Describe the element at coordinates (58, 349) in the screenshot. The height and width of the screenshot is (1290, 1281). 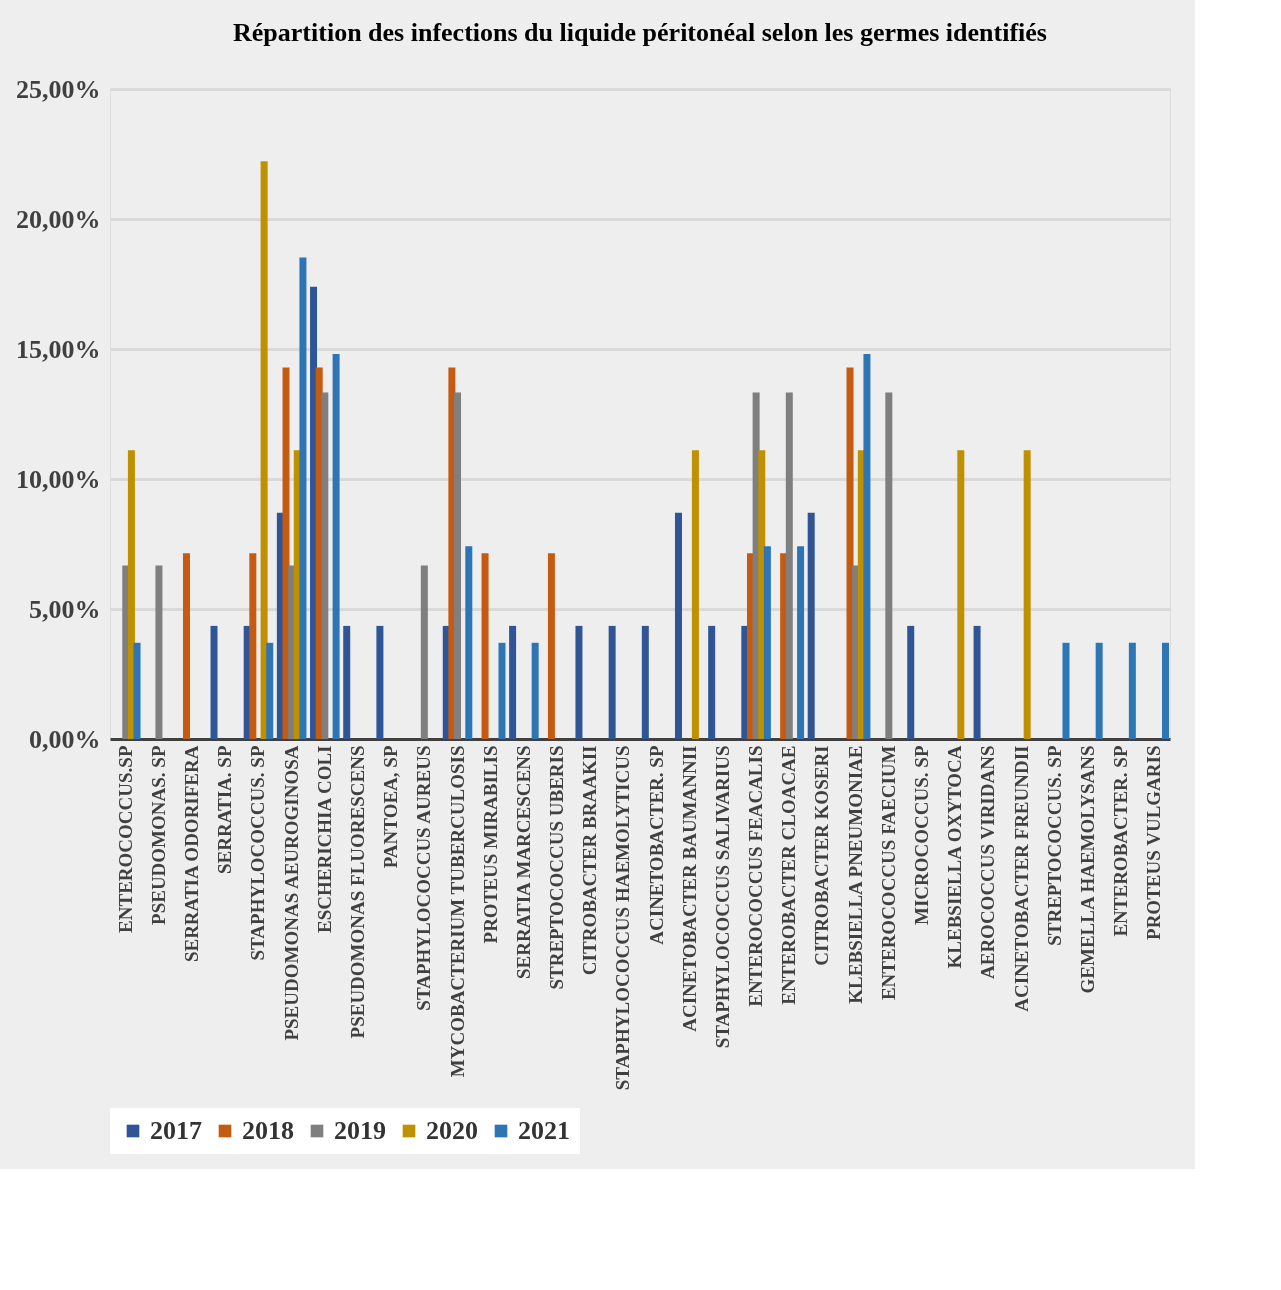
I see `y-tick-label: 15,00%` at that location.